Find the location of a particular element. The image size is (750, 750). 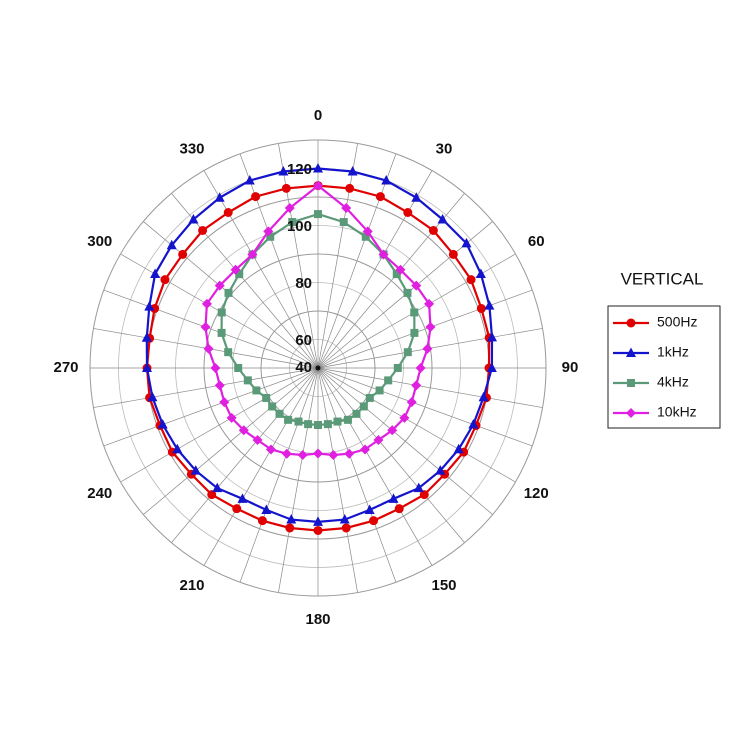

r-tick-label: 120 is located at coordinates (299, 169).